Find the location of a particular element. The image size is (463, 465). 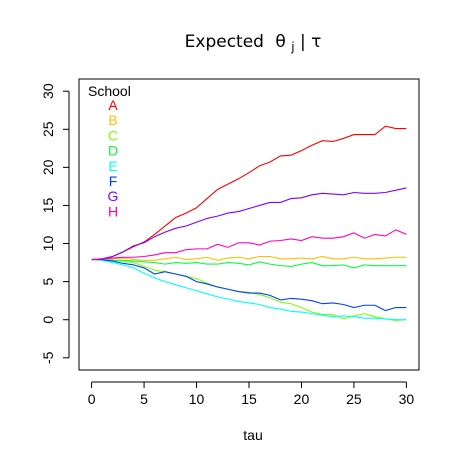

y-tick-label: 0 is located at coordinates (48, 320).